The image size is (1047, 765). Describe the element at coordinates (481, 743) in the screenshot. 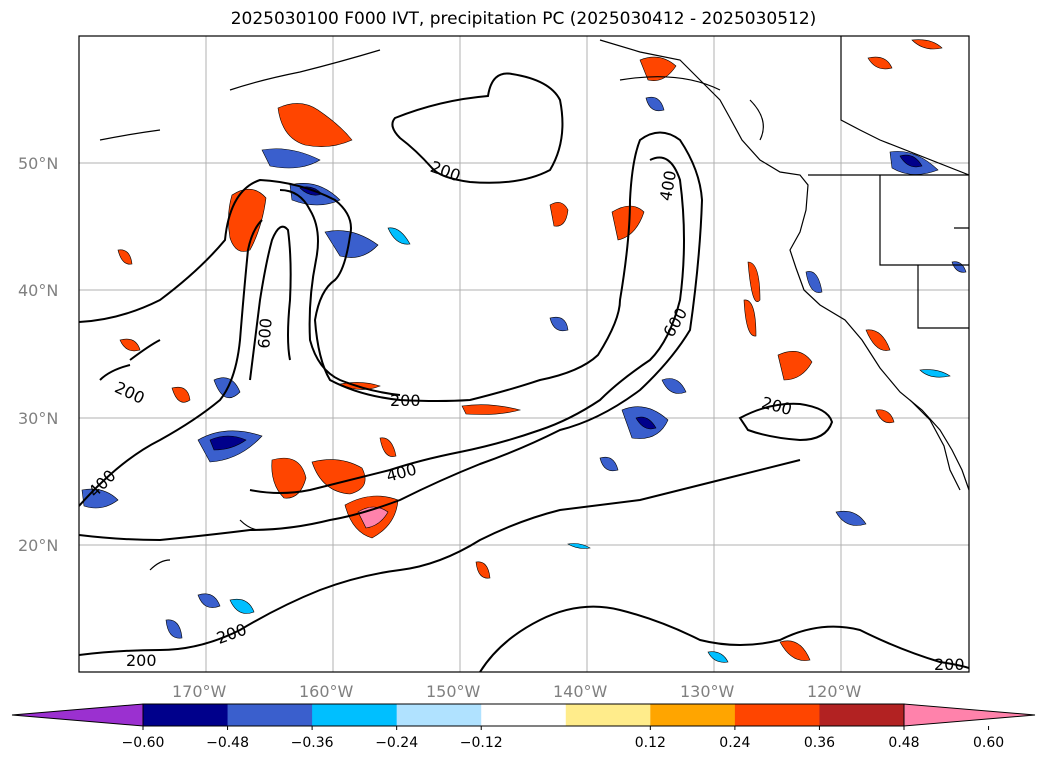

I see `colorbar-tick-label: −0.12` at that location.